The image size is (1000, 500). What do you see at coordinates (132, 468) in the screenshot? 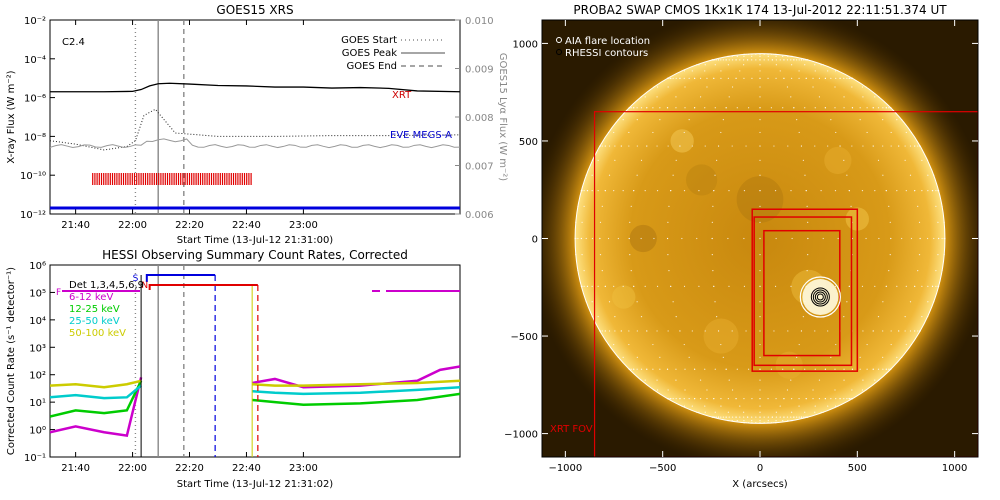
I see `hessi-x-tick-label: 22:00` at bounding box center [132, 468].